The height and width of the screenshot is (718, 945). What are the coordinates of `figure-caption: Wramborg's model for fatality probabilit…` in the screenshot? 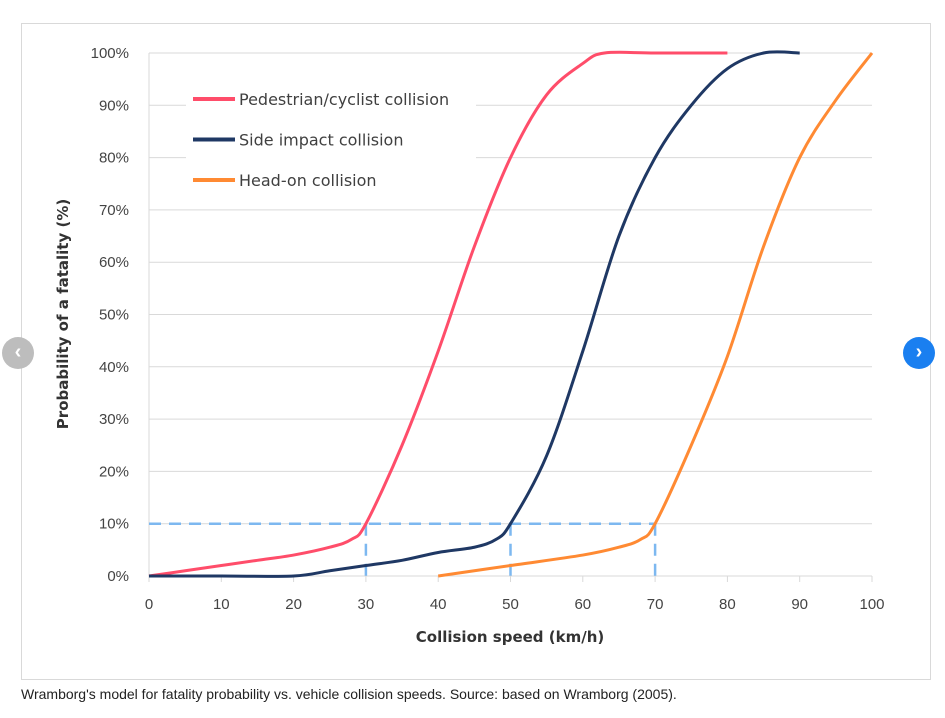 It's located at (349, 694).